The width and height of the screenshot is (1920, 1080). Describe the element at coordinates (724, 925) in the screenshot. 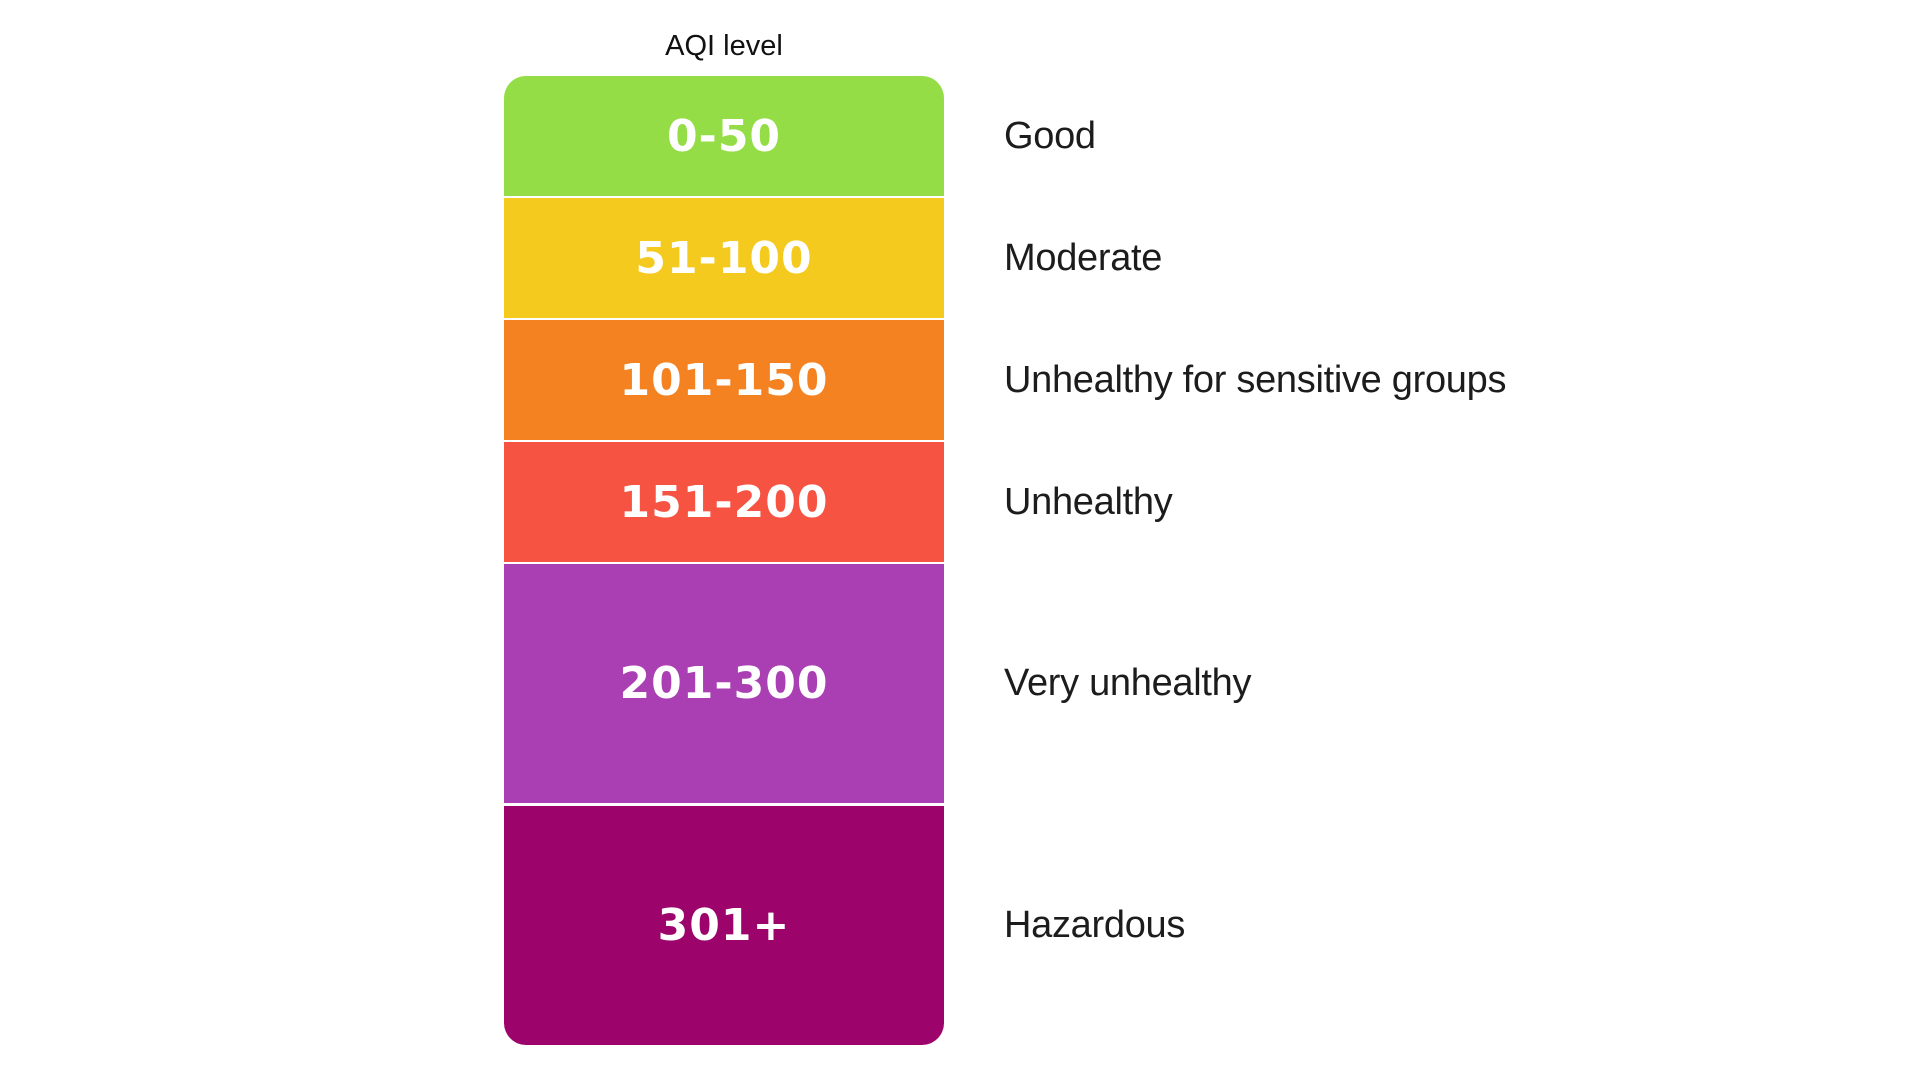

I see `band-hazardous: 301+` at that location.